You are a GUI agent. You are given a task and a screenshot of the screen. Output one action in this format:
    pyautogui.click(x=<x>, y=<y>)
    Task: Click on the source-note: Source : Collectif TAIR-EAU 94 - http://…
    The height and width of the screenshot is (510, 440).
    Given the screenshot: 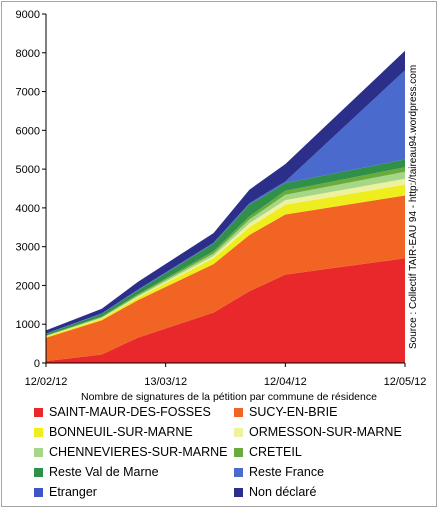 What is the action you would take?
    pyautogui.click(x=413, y=207)
    